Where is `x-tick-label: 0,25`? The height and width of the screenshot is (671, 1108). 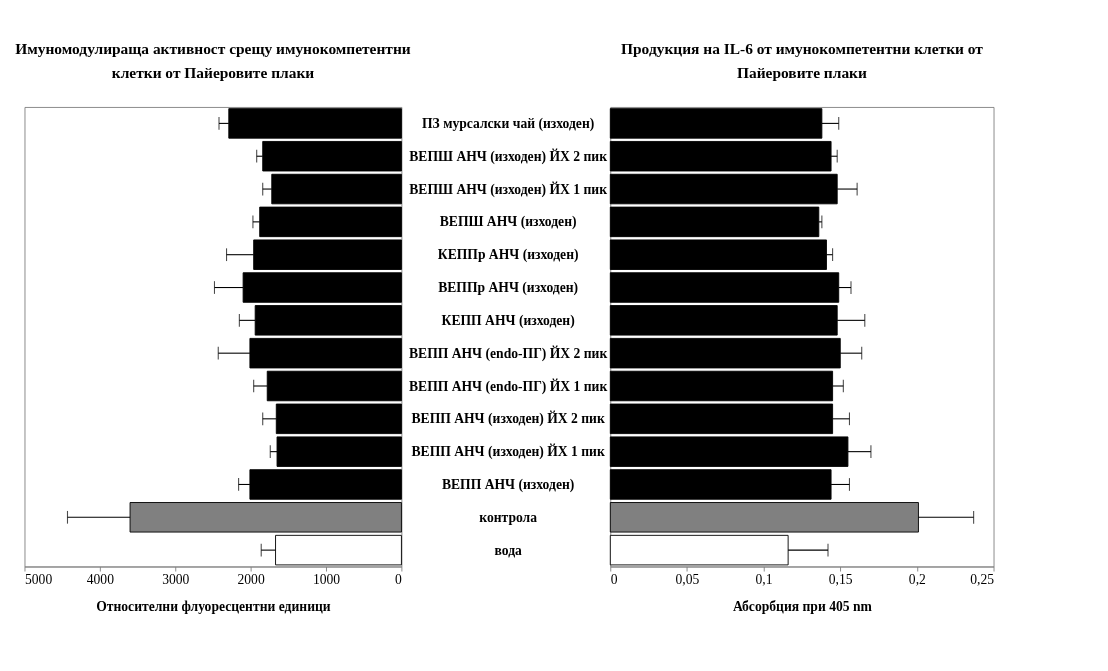 x-tick-label: 0,25 is located at coordinates (982, 580).